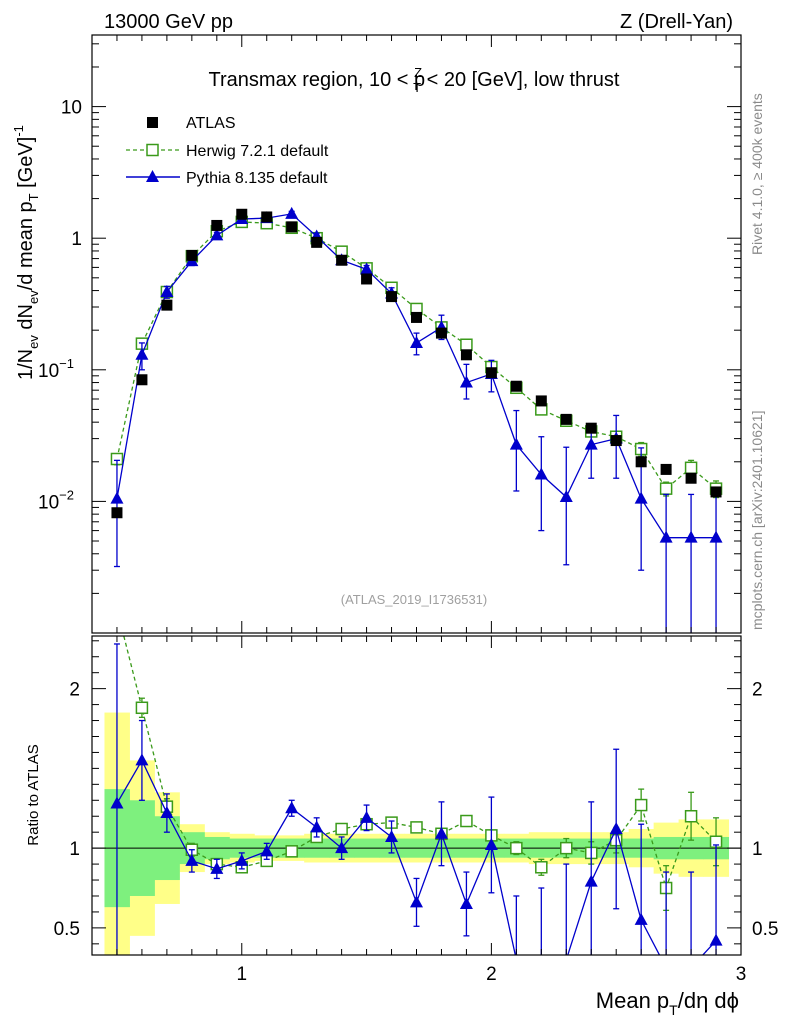  What do you see at coordinates (765, 929) in the screenshot?
I see `y-tick-label-right: 0.5` at bounding box center [765, 929].